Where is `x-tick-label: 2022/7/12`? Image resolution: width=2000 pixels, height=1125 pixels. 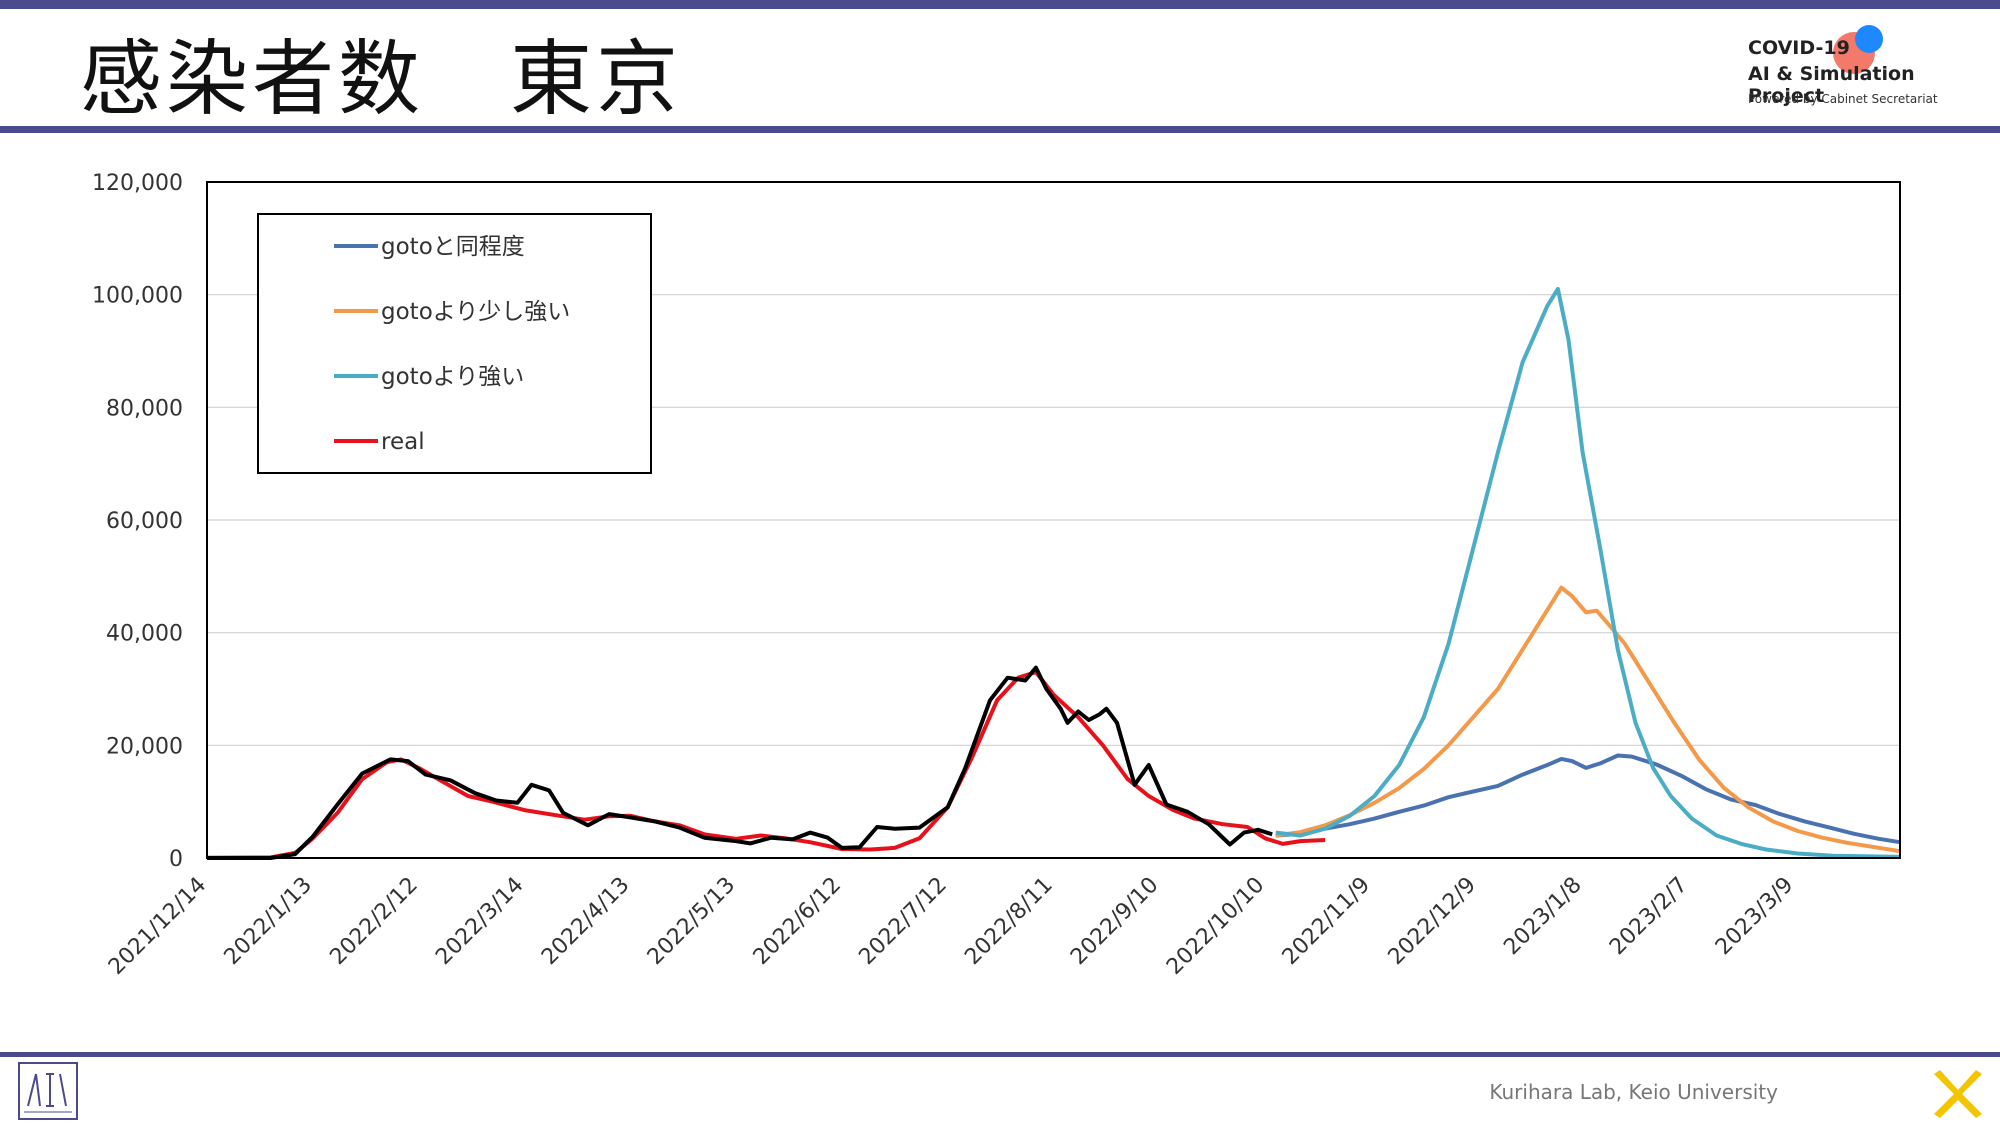
x-tick-label: 2022/7/12 is located at coordinates (902, 921).